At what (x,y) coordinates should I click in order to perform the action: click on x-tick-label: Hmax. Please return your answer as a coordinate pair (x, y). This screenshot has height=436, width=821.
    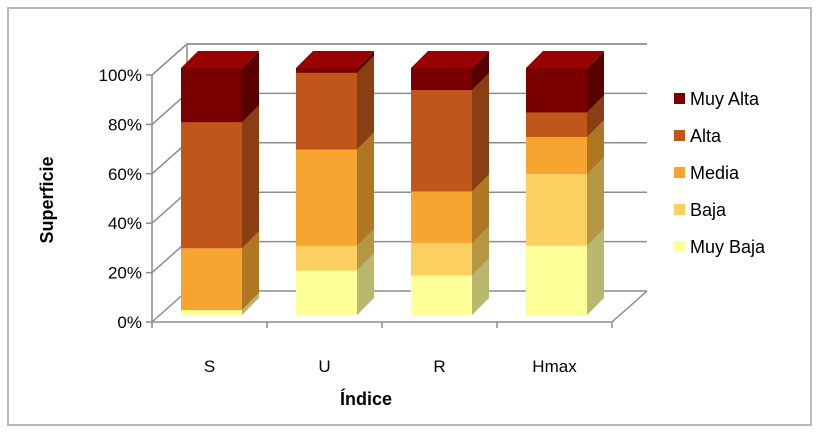
    Looking at the image, I should click on (554, 366).